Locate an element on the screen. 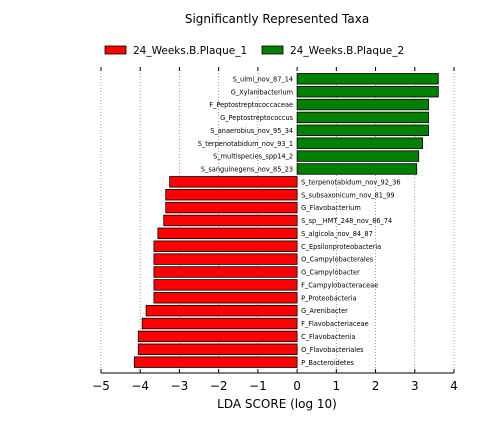 Image resolution: width=504 pixels, height=426 pixels. bar-label: P_Bacteroidetes is located at coordinates (327, 363).